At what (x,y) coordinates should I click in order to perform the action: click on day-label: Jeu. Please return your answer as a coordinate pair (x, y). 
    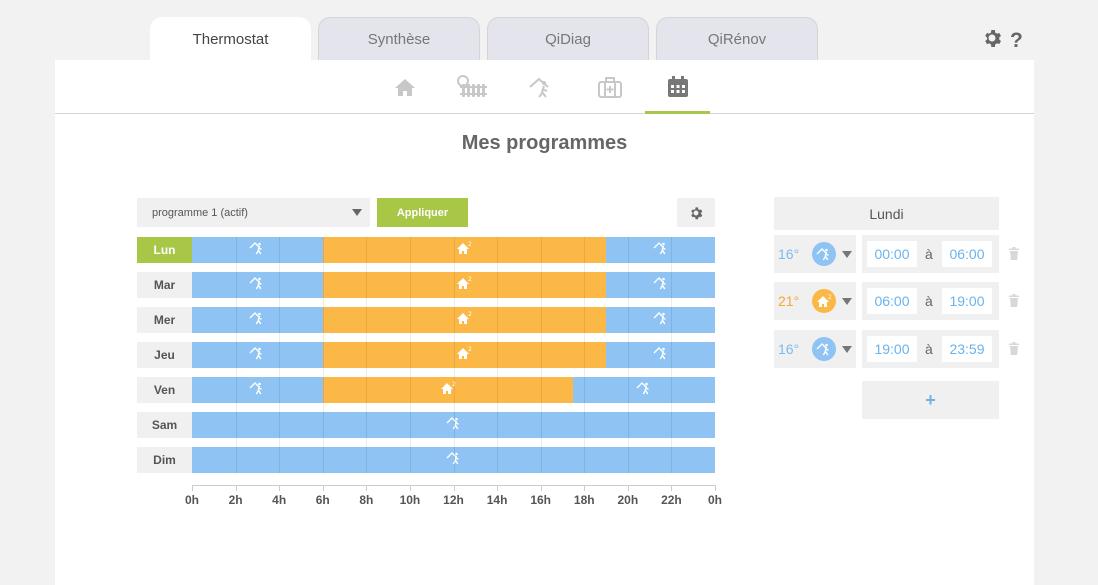
    Looking at the image, I should click on (164, 355).